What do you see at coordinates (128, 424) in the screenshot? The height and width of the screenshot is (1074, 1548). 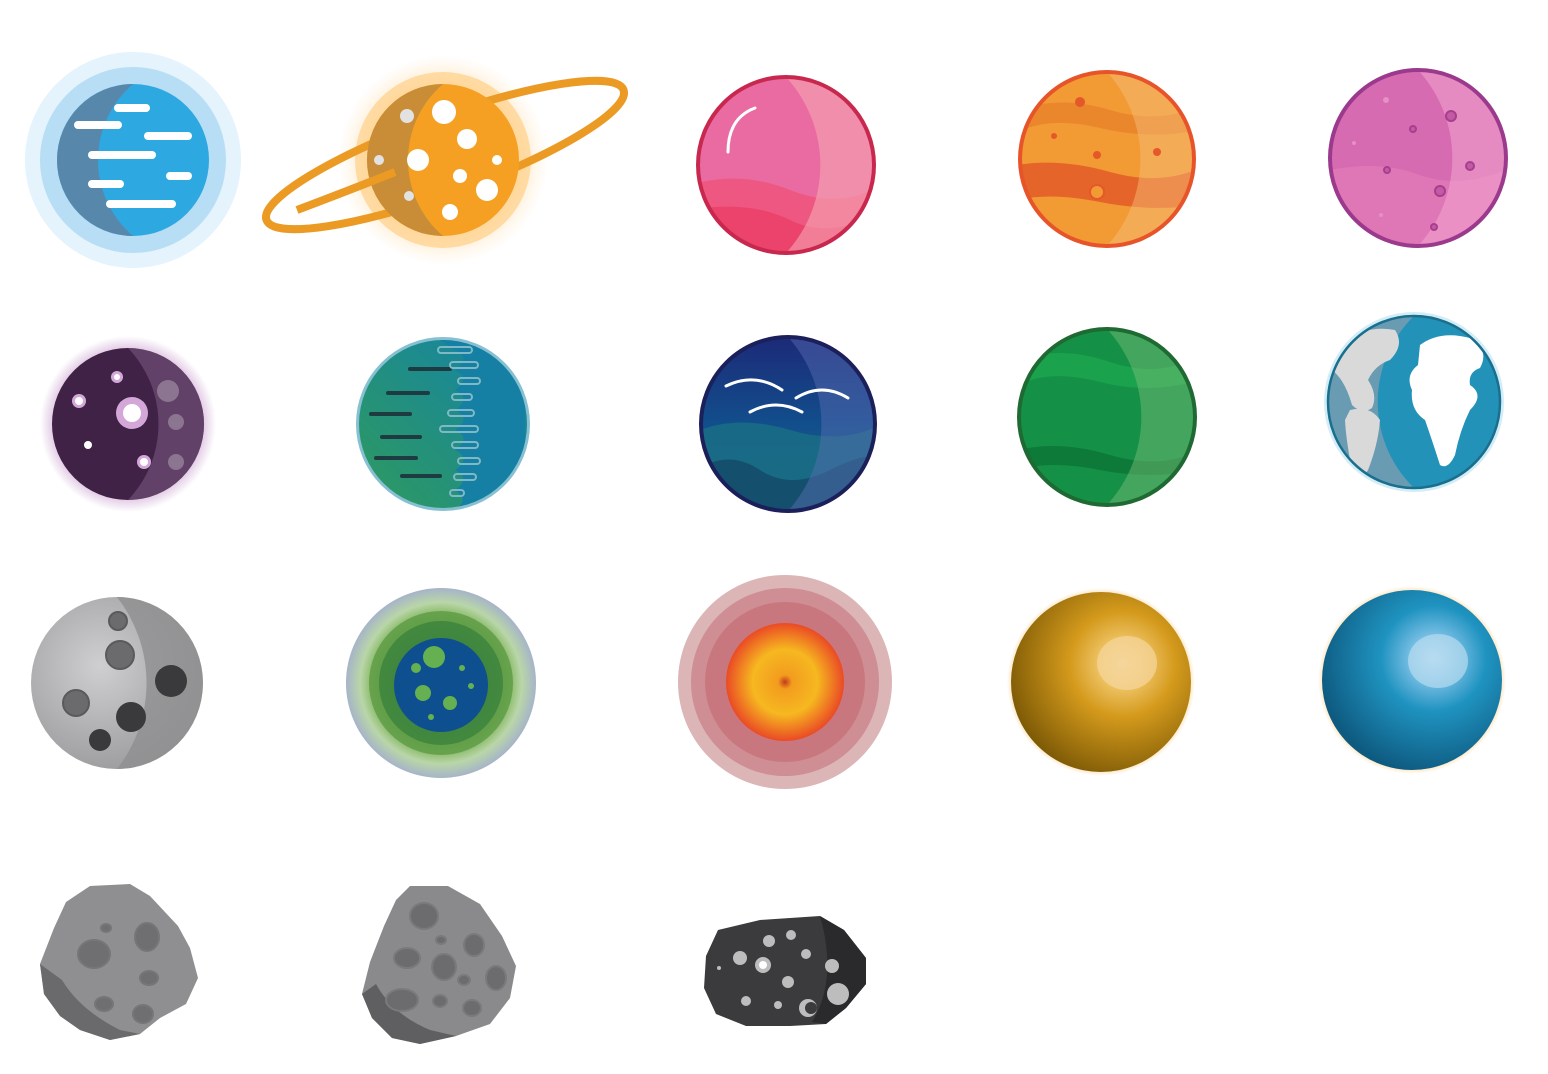 I see `dark-purple-planet-icon` at bounding box center [128, 424].